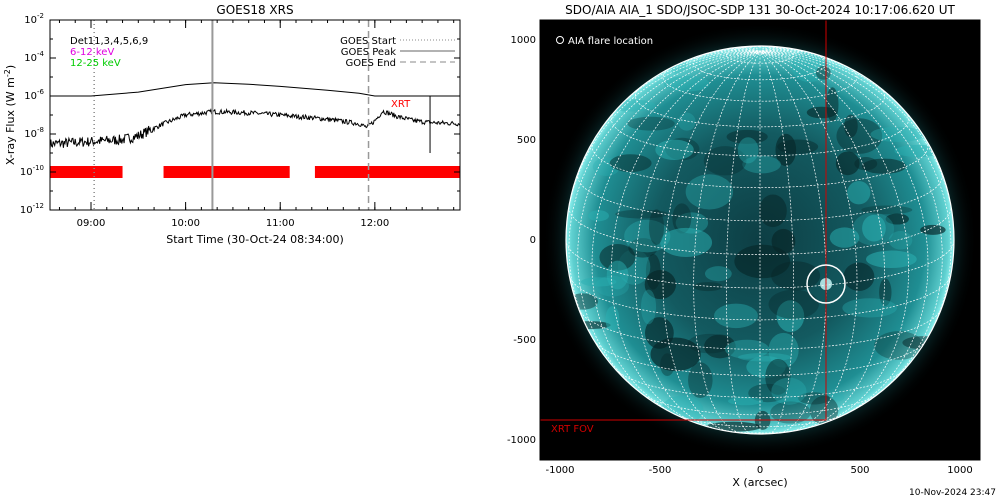 This screenshot has height=500, width=1000. I want to click on flare-bright-core, so click(826, 284).